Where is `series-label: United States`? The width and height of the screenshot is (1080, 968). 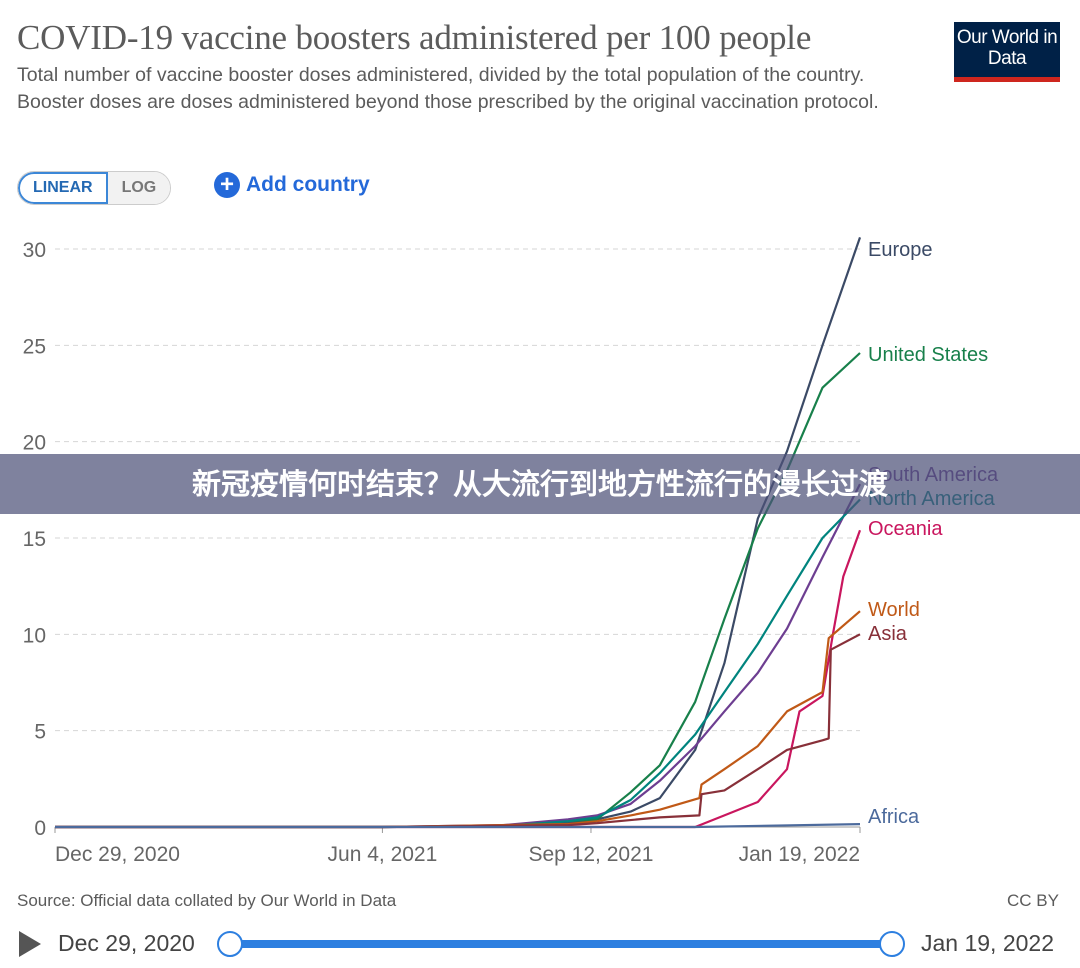 series-label: United States is located at coordinates (928, 355).